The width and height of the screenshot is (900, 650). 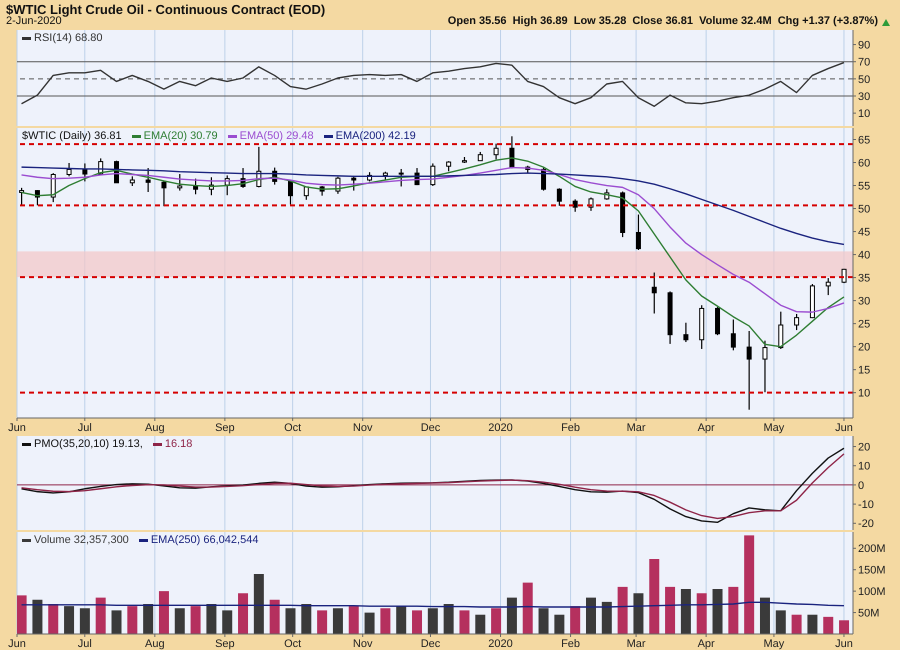 What do you see at coordinates (88, 444) in the screenshot?
I see `legend-label: PMO(35,20,10) 19.13,` at bounding box center [88, 444].